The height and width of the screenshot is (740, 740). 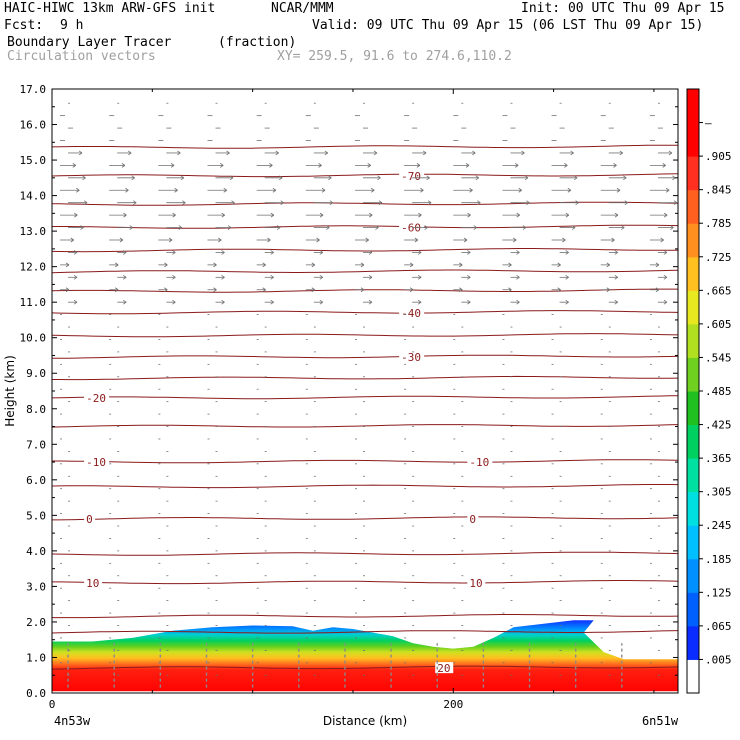 What do you see at coordinates (718, 492) in the screenshot?
I see `colorbar-label: .305` at bounding box center [718, 492].